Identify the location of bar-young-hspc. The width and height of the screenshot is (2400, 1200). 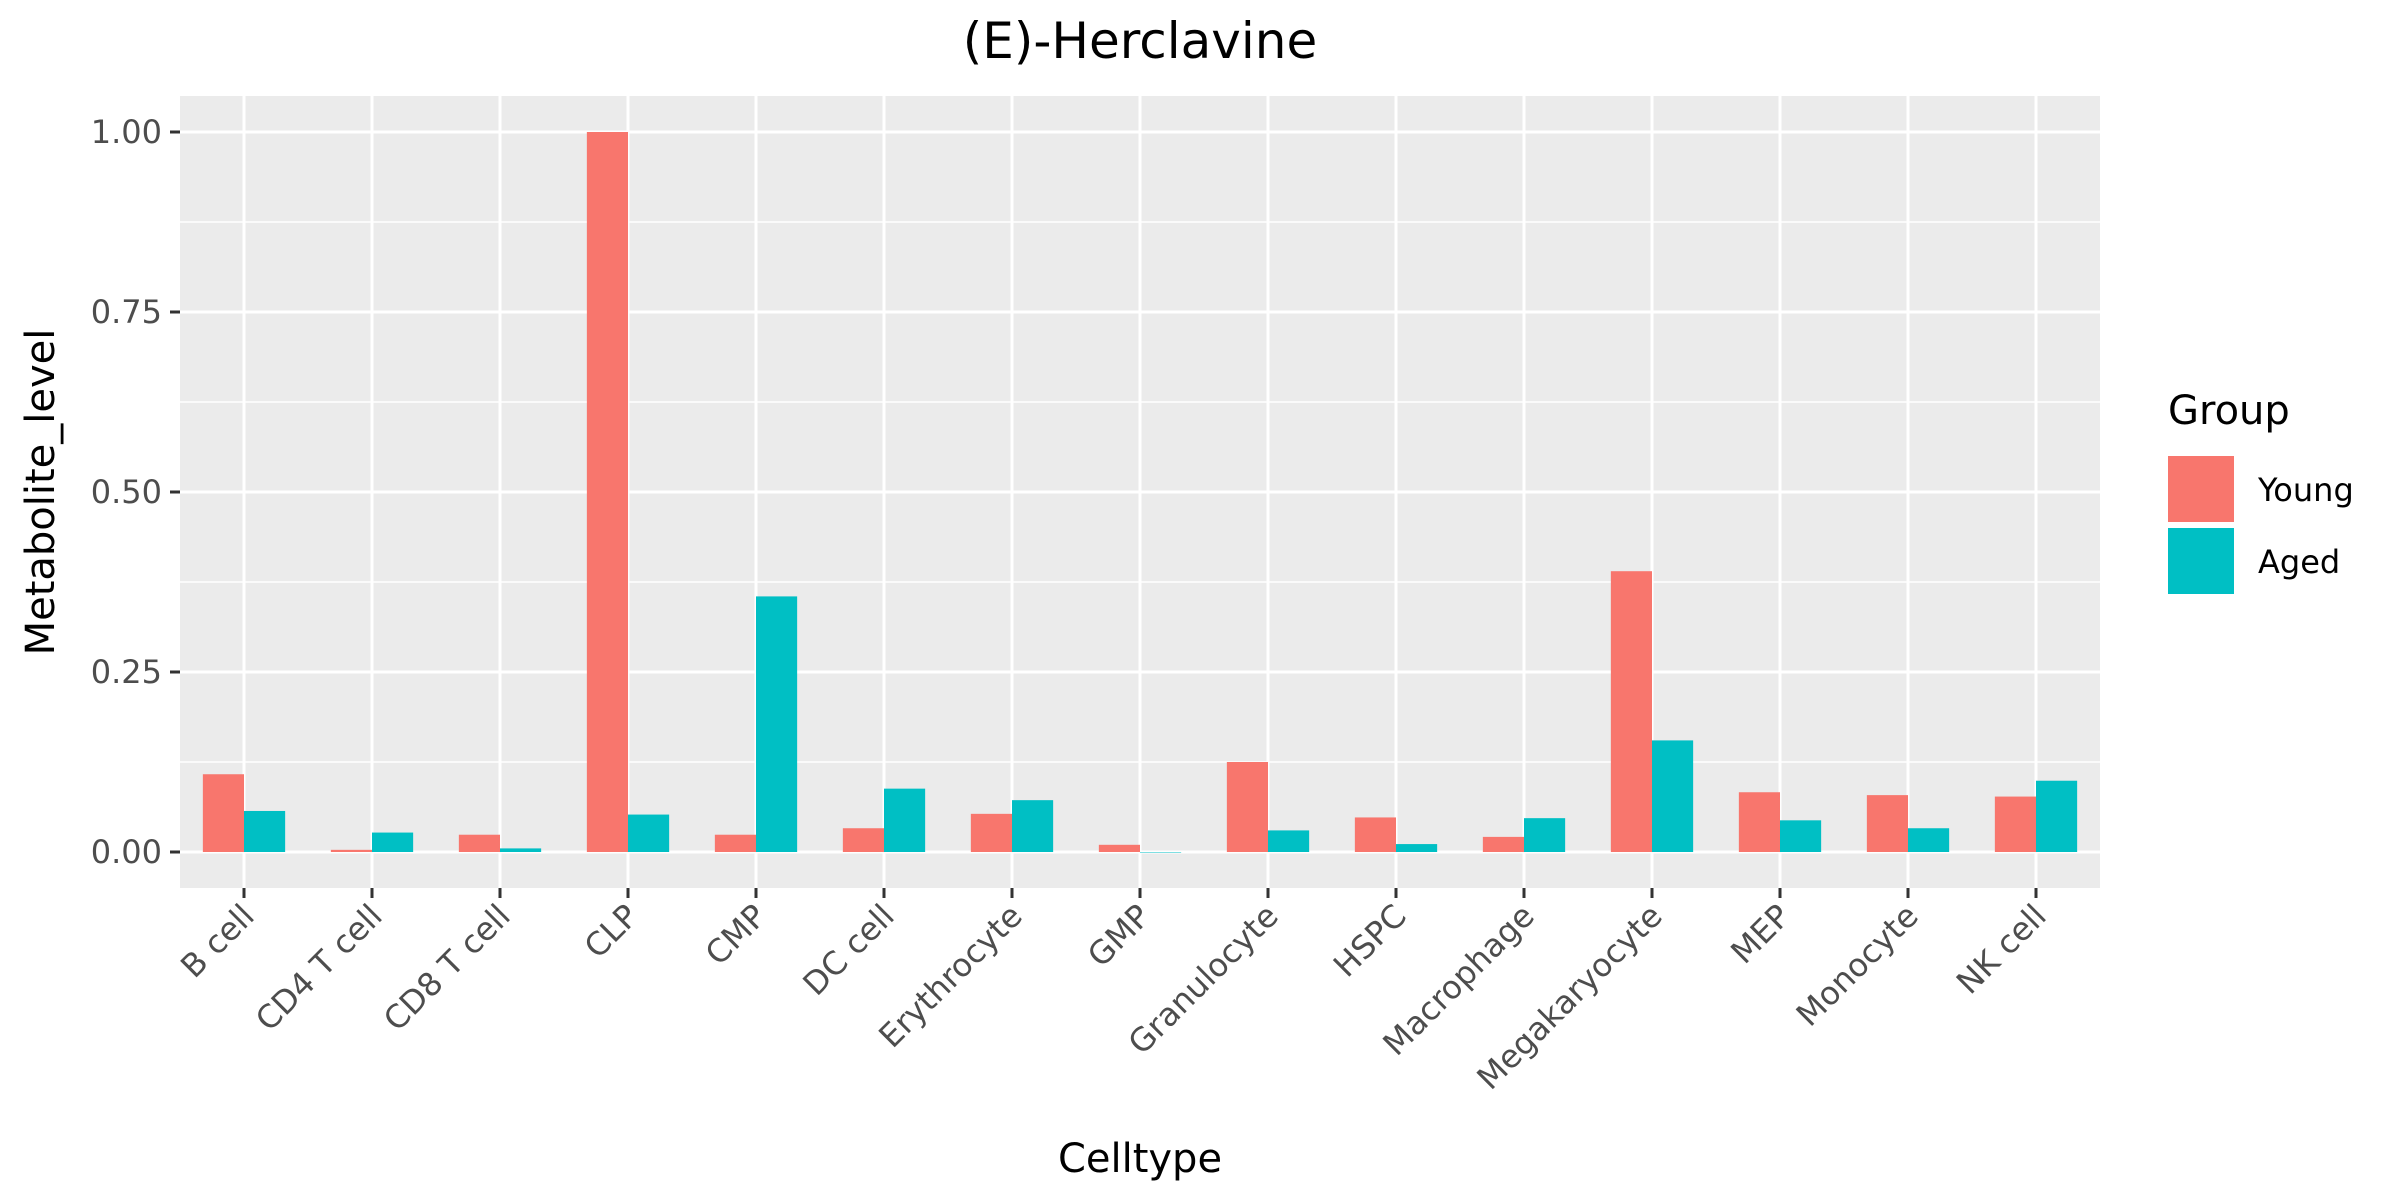
(1375, 834).